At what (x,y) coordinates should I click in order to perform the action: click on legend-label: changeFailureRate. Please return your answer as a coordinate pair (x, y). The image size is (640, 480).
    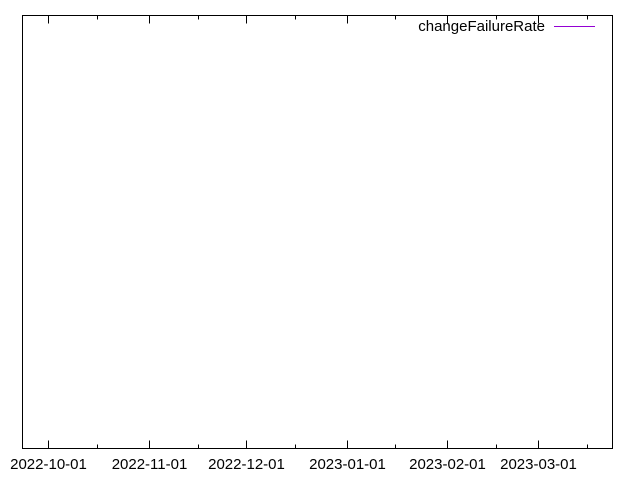
    Looking at the image, I should click on (481, 26).